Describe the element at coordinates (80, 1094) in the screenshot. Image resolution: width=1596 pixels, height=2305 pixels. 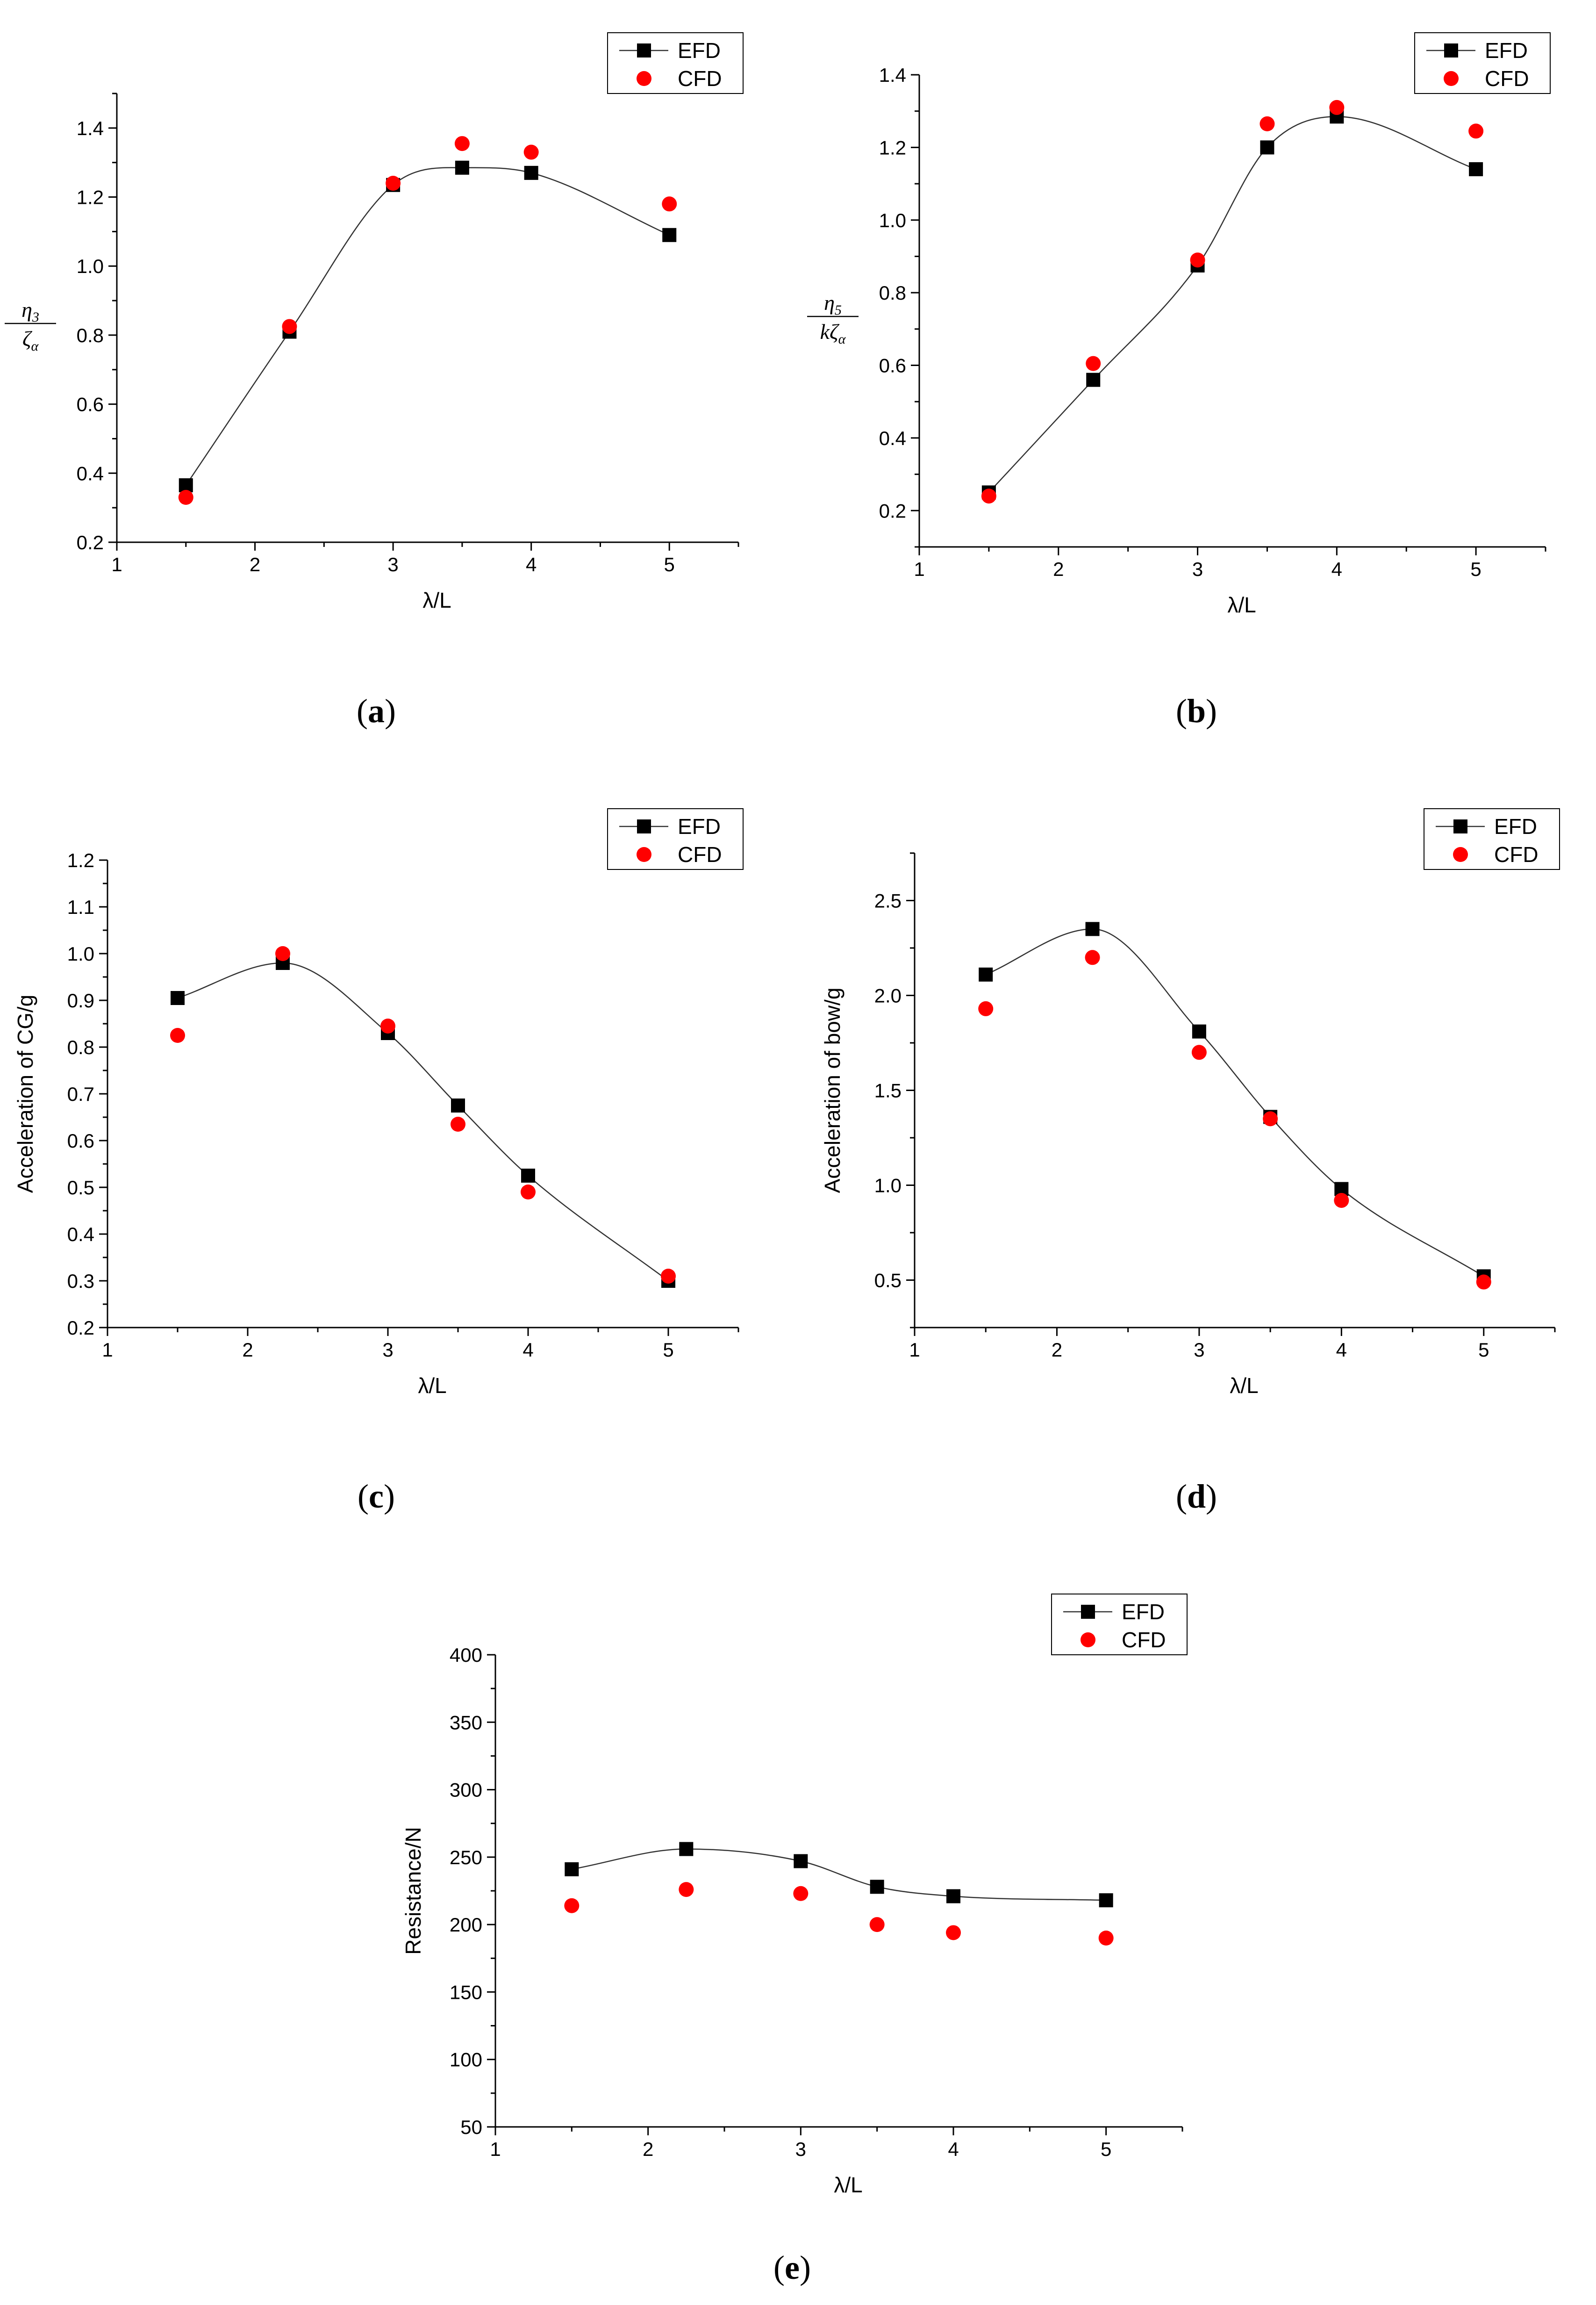
I see `y-tick-label: 0.7` at that location.